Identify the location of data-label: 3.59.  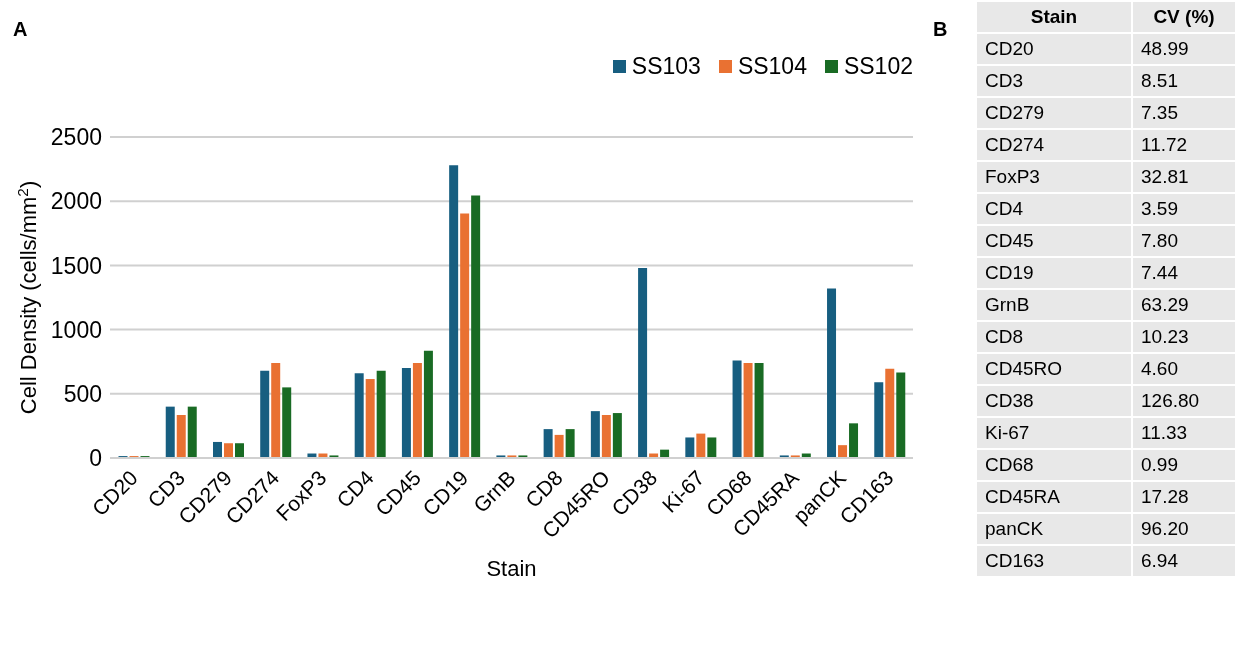
(1184, 209).